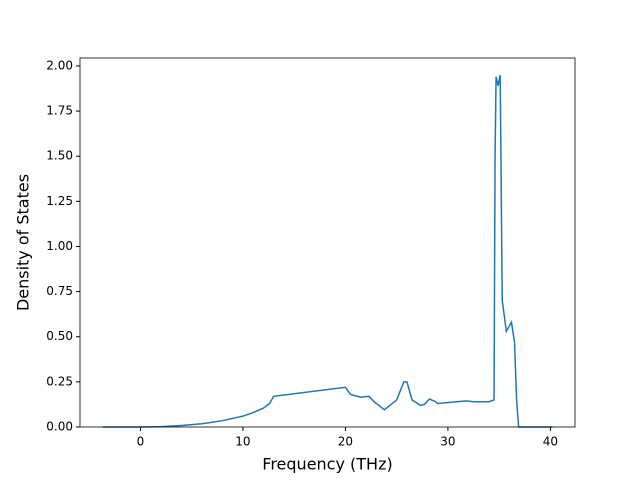  Describe the element at coordinates (59, 246) in the screenshot. I see `y-tick-label: 1.00` at that location.